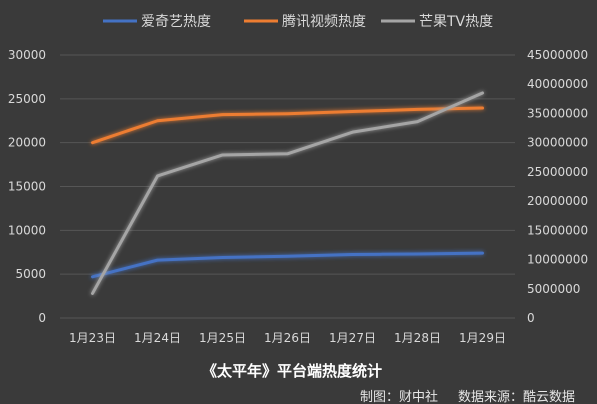  I want to click on left-tick-label: 15000, so click(27, 187).